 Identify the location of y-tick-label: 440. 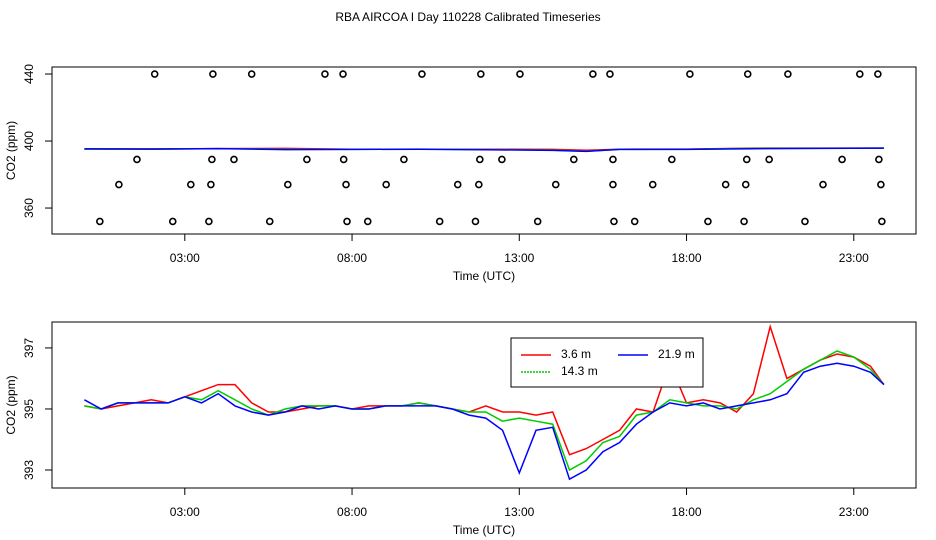
(29, 74).